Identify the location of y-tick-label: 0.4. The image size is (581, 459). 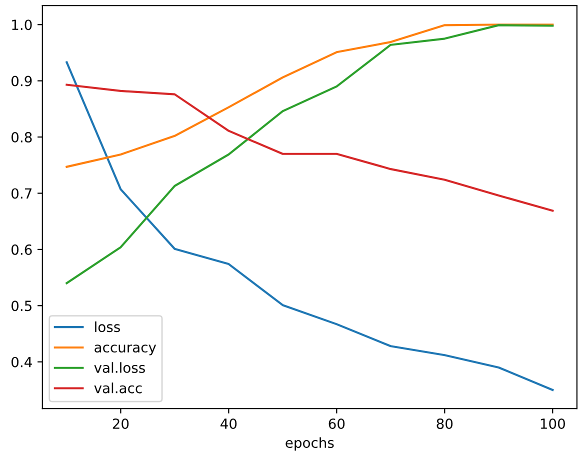
(22, 362).